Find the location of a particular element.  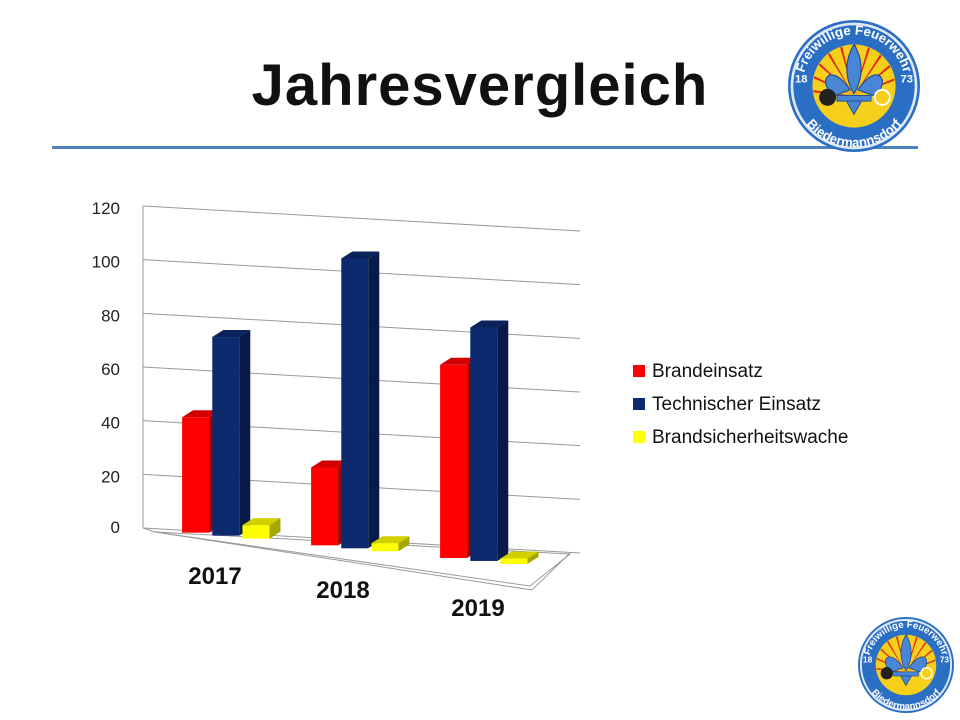

y-tick-label: 100 is located at coordinates (106, 262).